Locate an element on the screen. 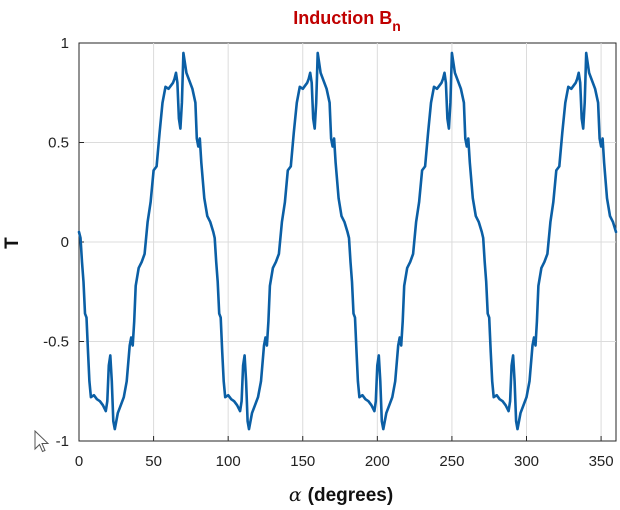  x-tick-label: 300 is located at coordinates (526, 461).